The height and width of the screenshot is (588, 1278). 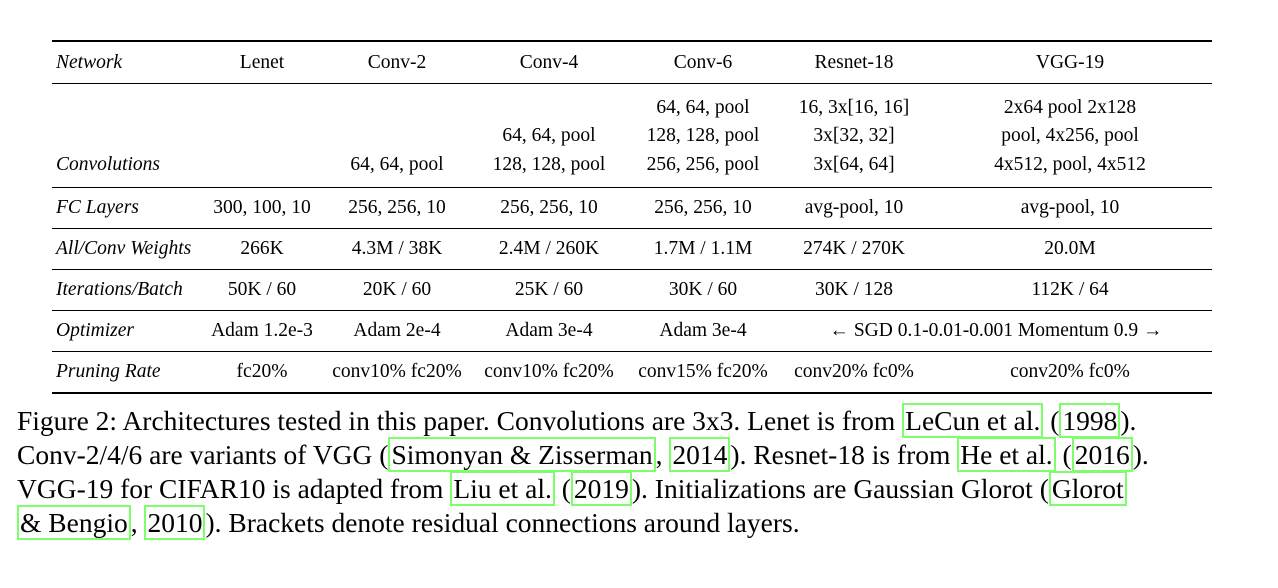 I want to click on citation-year-link-2019: 2019, so click(x=601, y=488).